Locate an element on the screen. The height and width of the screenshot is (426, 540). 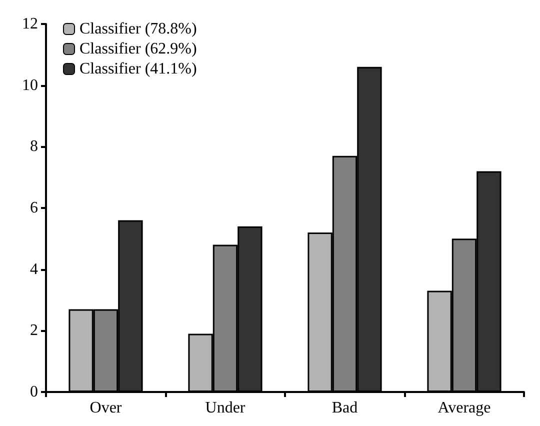
x-tick-label: Bad is located at coordinates (345, 408).